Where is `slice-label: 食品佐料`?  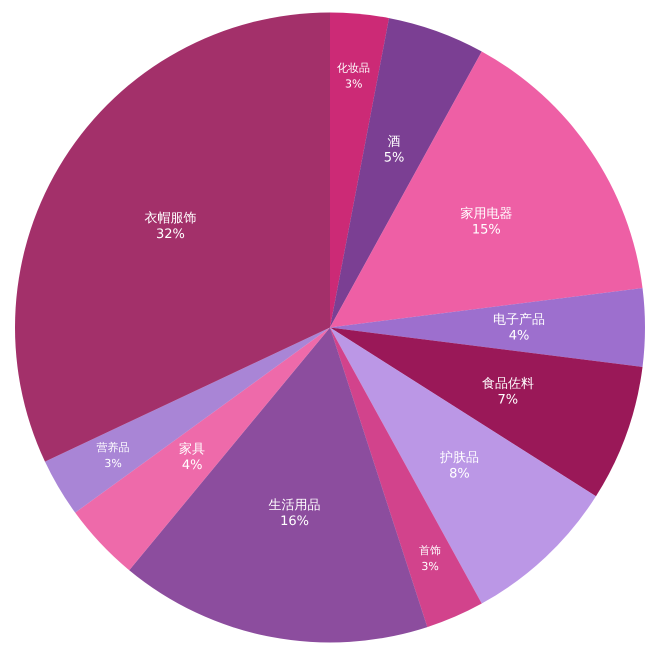
slice-label: 食品佐料 is located at coordinates (508, 384).